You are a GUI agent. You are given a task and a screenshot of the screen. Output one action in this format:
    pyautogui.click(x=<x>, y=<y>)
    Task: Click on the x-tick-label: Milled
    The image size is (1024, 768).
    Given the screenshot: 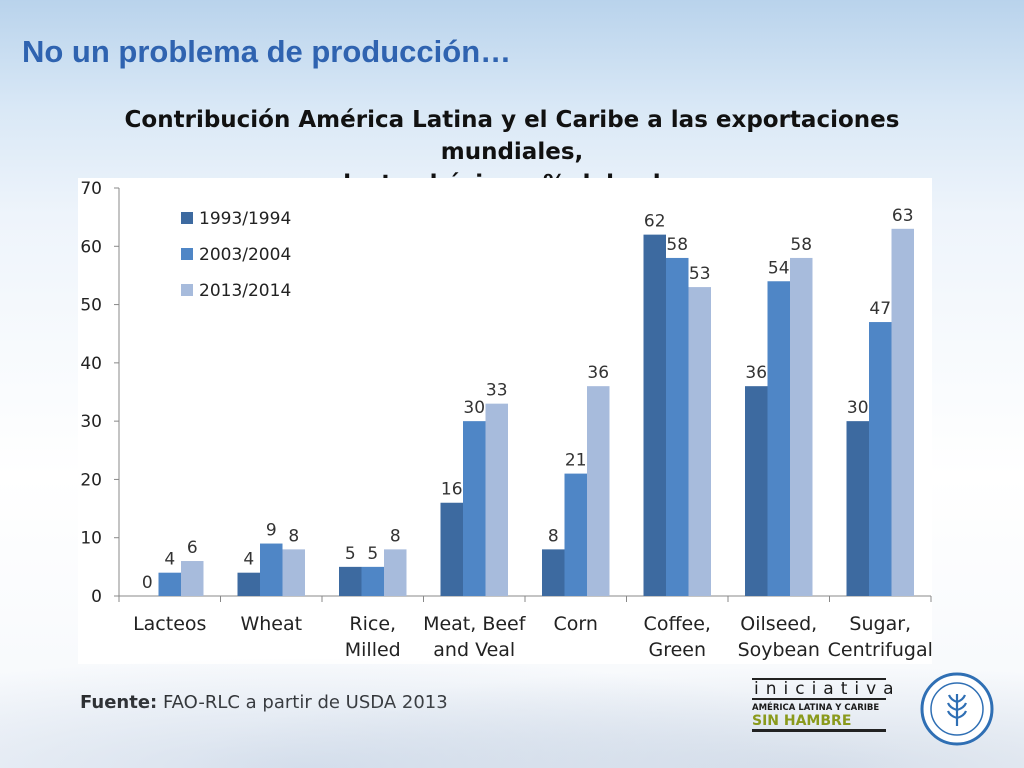 What is the action you would take?
    pyautogui.click(x=373, y=650)
    